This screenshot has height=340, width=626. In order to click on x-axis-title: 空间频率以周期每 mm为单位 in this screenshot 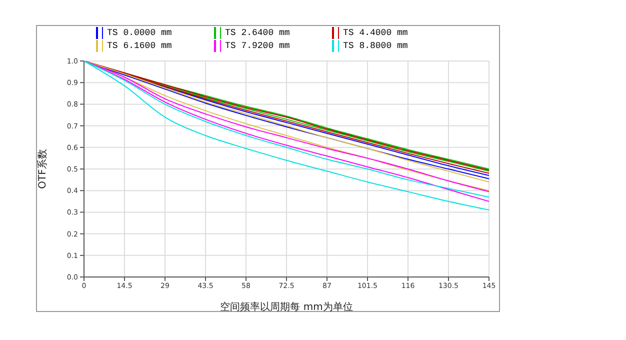, I will do `click(286, 307)`.